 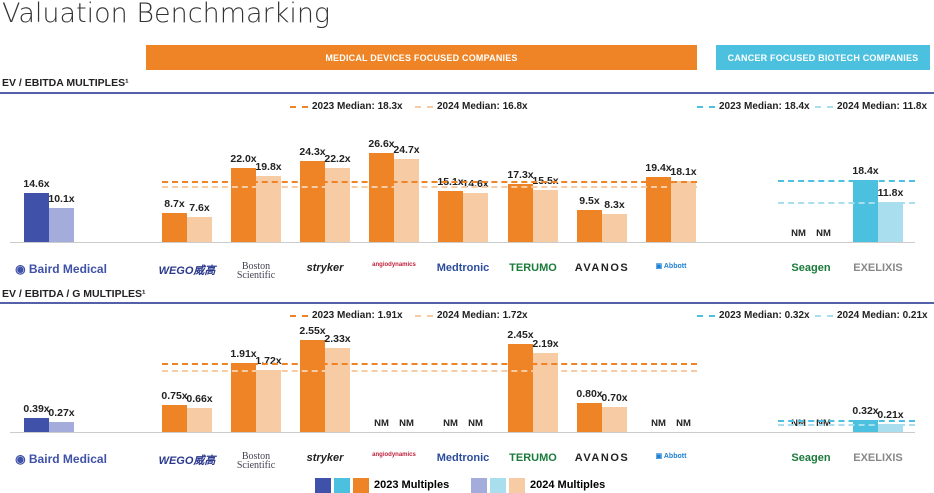 I want to click on legend-swatch-orange-2023, so click(x=361, y=485).